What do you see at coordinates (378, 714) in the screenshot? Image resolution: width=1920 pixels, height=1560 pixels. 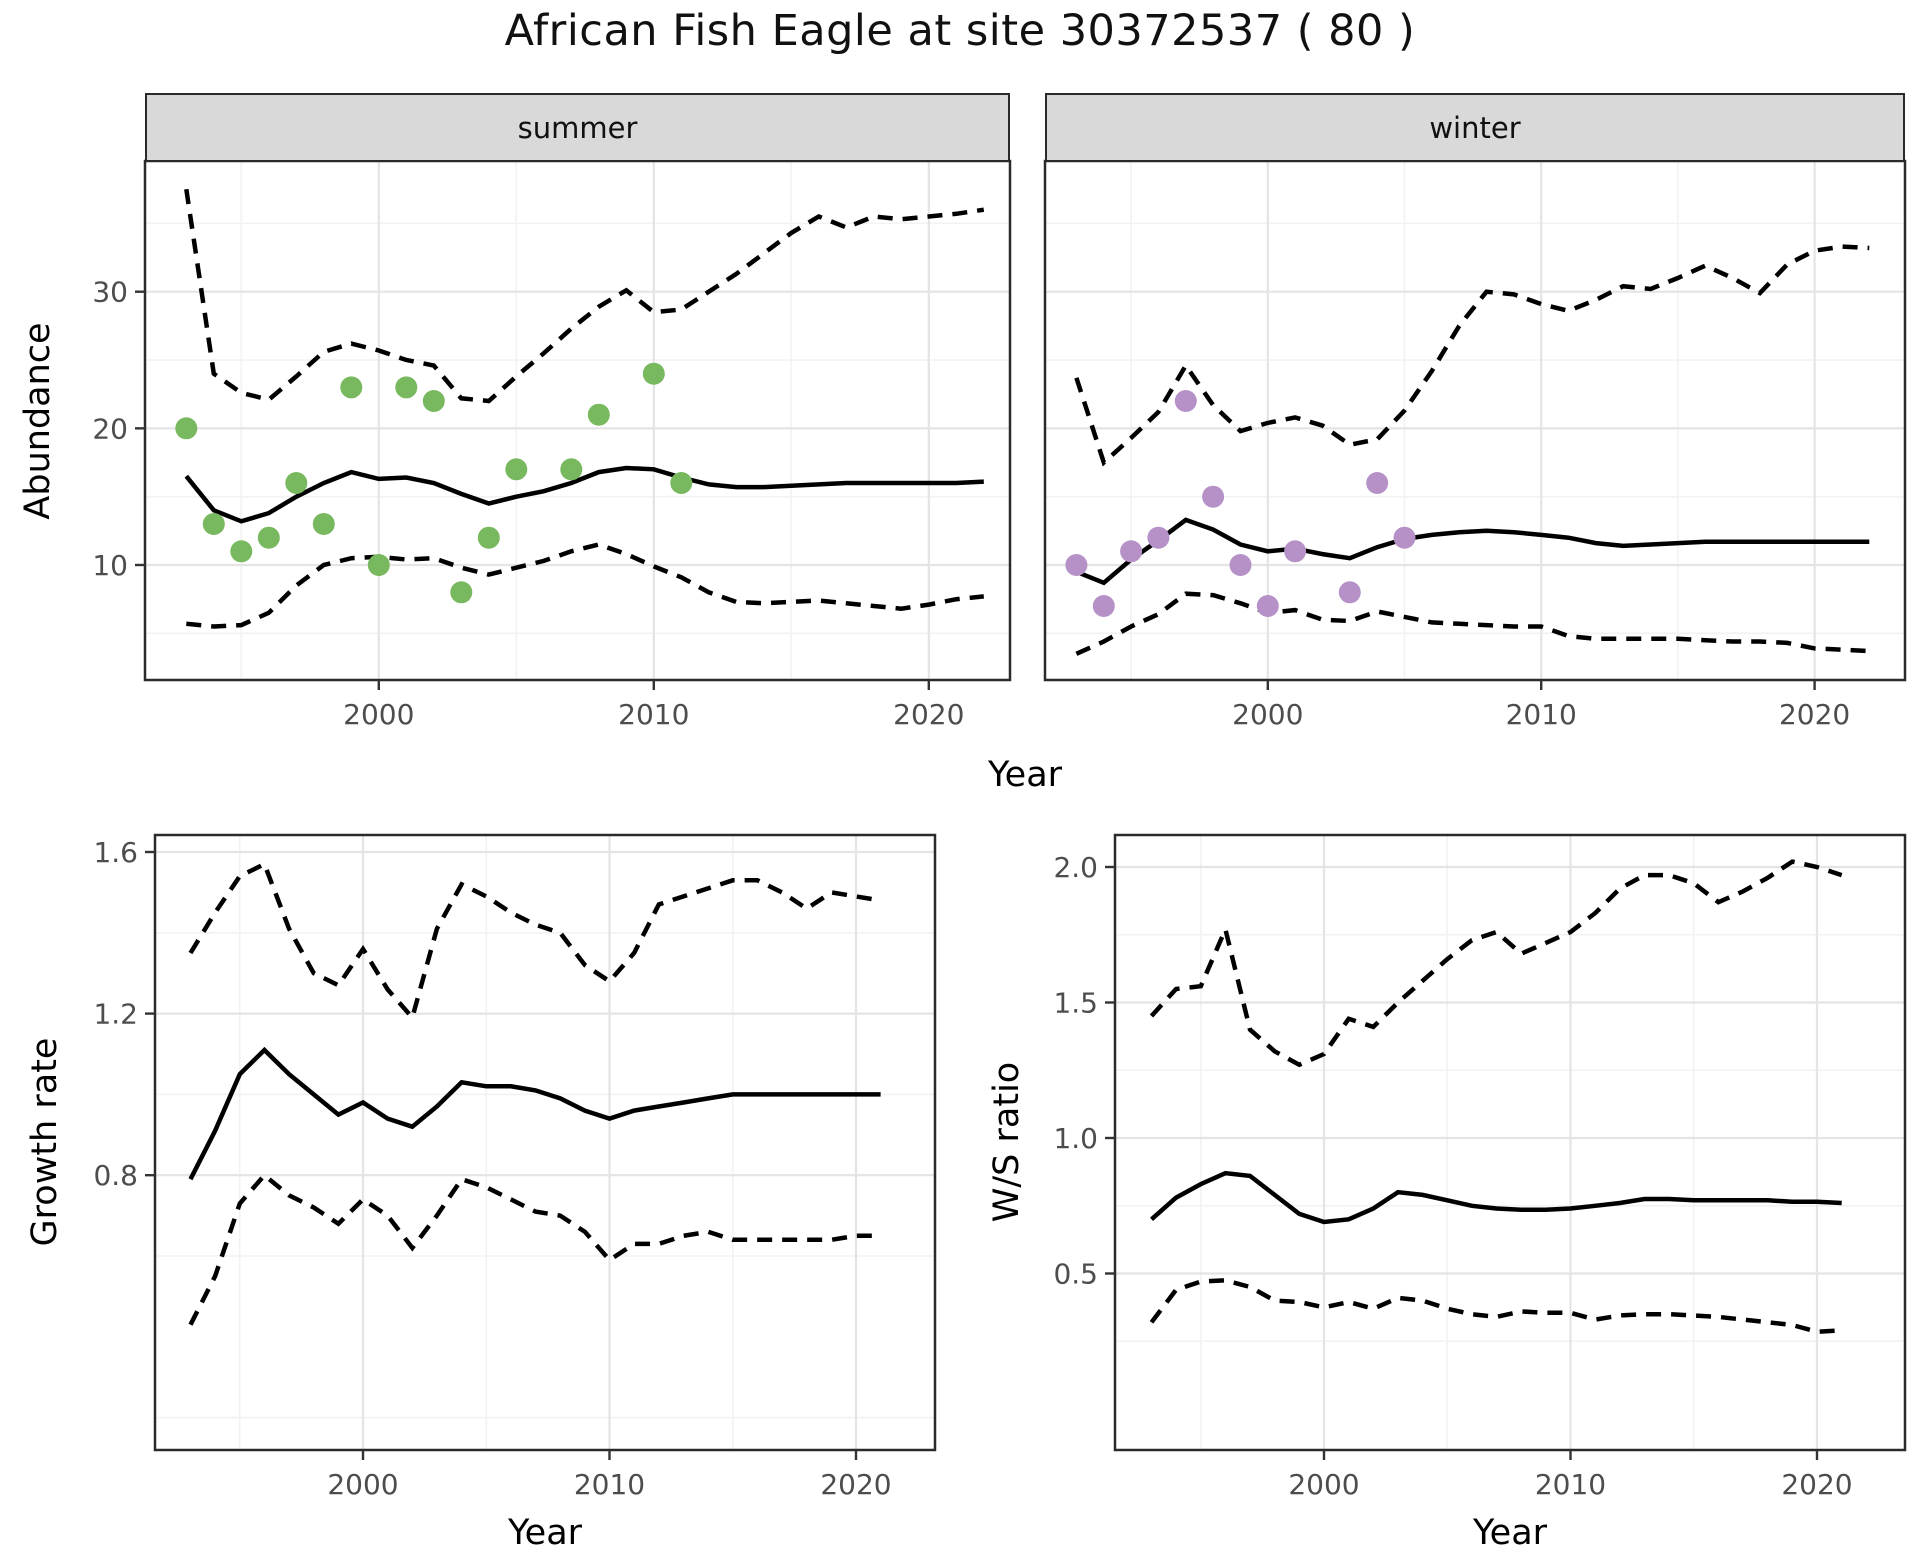 I see `summer-x-tick-label: 2000` at bounding box center [378, 714].